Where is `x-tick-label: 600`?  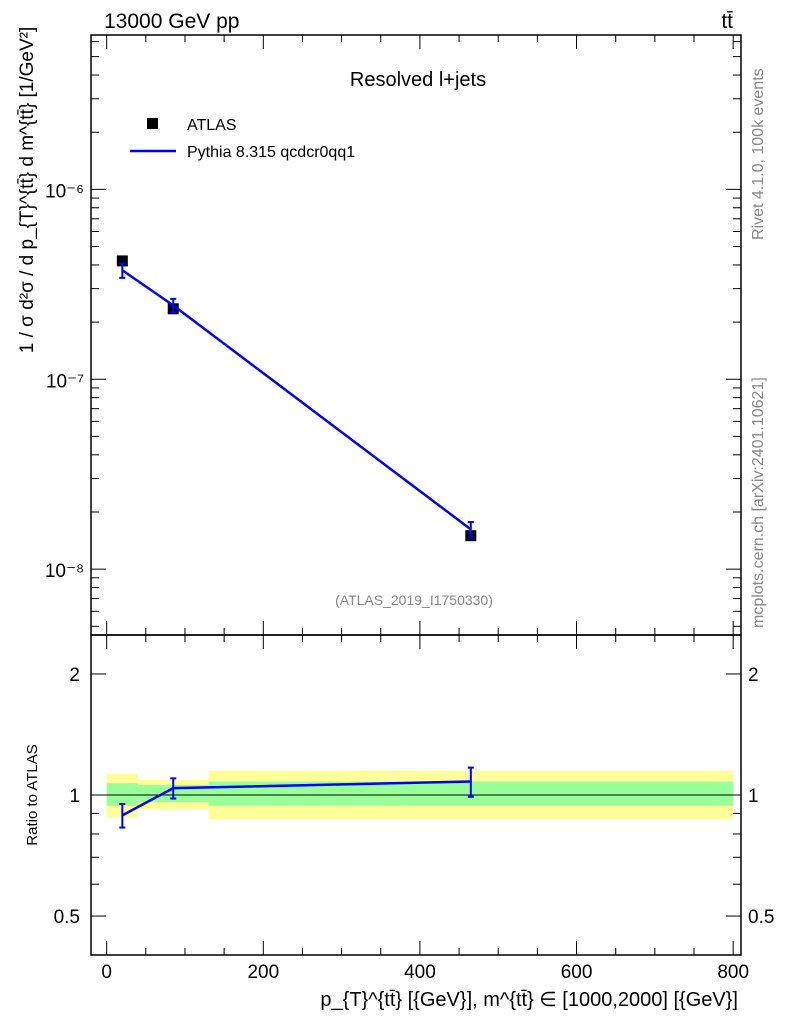
x-tick-label: 600 is located at coordinates (577, 972).